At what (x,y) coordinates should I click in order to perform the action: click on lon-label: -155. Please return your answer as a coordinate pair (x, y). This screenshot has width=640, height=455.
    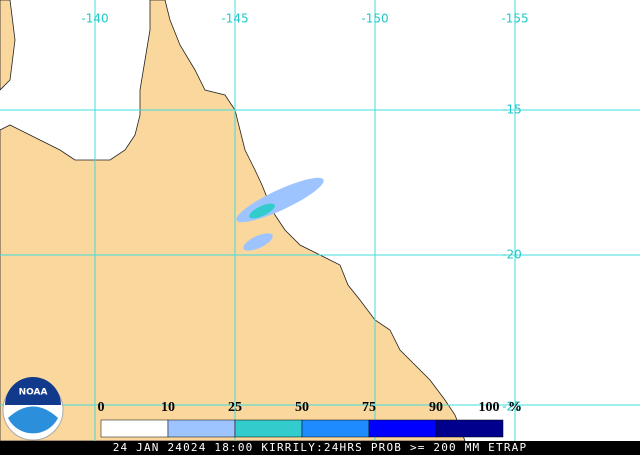
    Looking at the image, I should click on (514, 19).